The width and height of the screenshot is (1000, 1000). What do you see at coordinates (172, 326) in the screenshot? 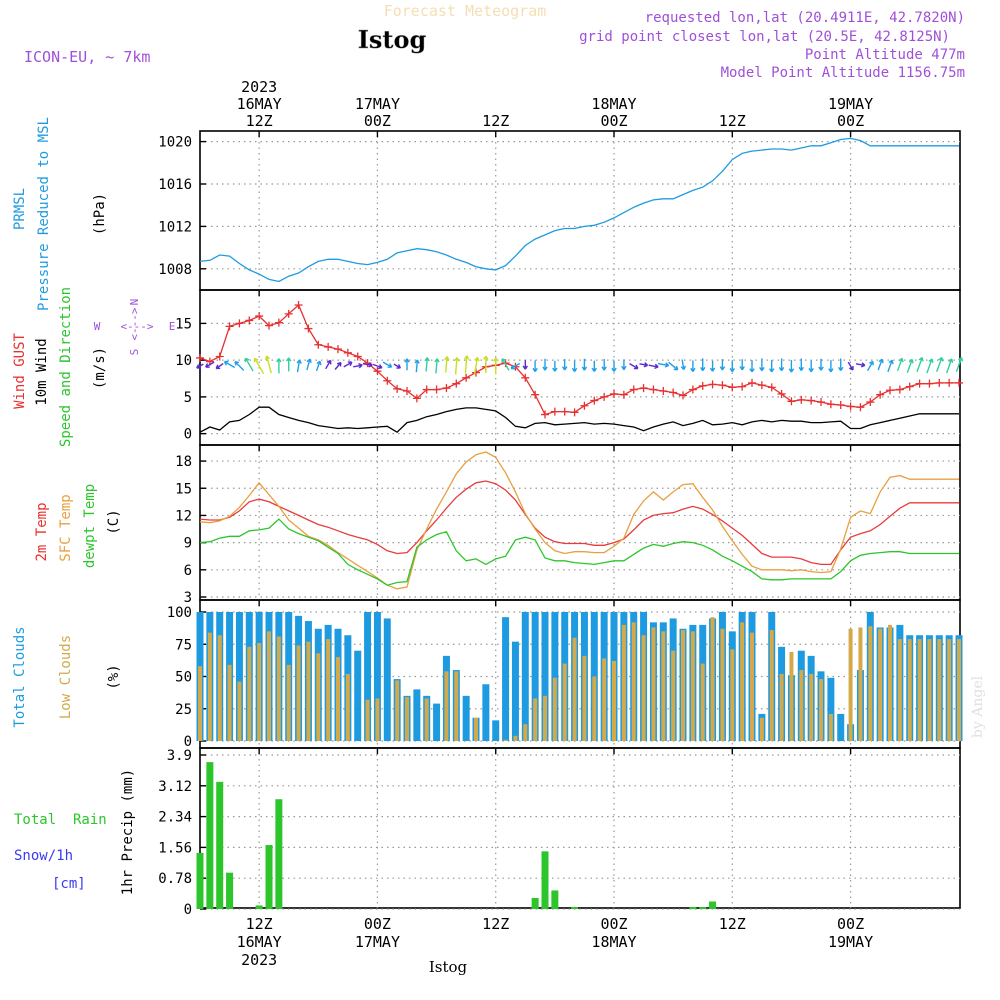
I see `compass-east: E` at bounding box center [172, 326].